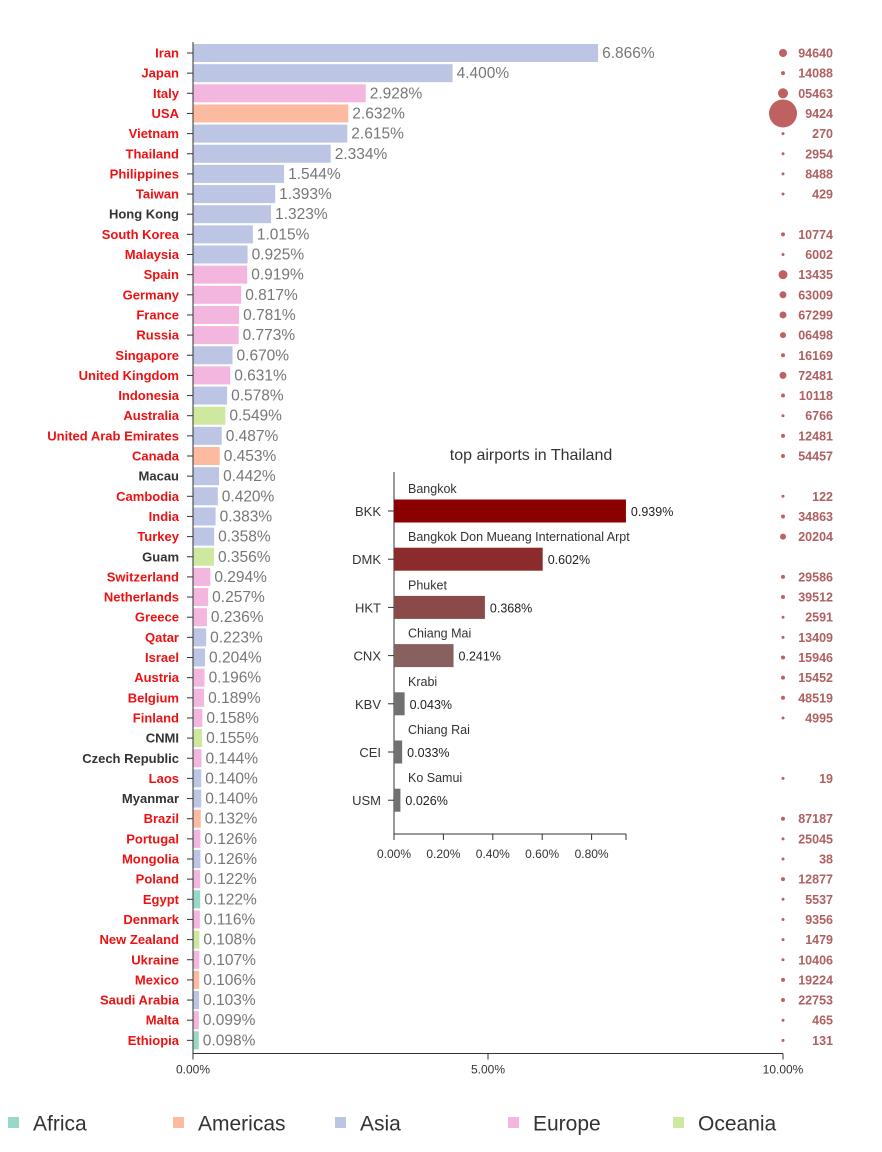 Image resolution: width=882 pixels, height=1152 pixels. Describe the element at coordinates (162, 637) in the screenshot. I see `country-label-29: Qatar` at that location.